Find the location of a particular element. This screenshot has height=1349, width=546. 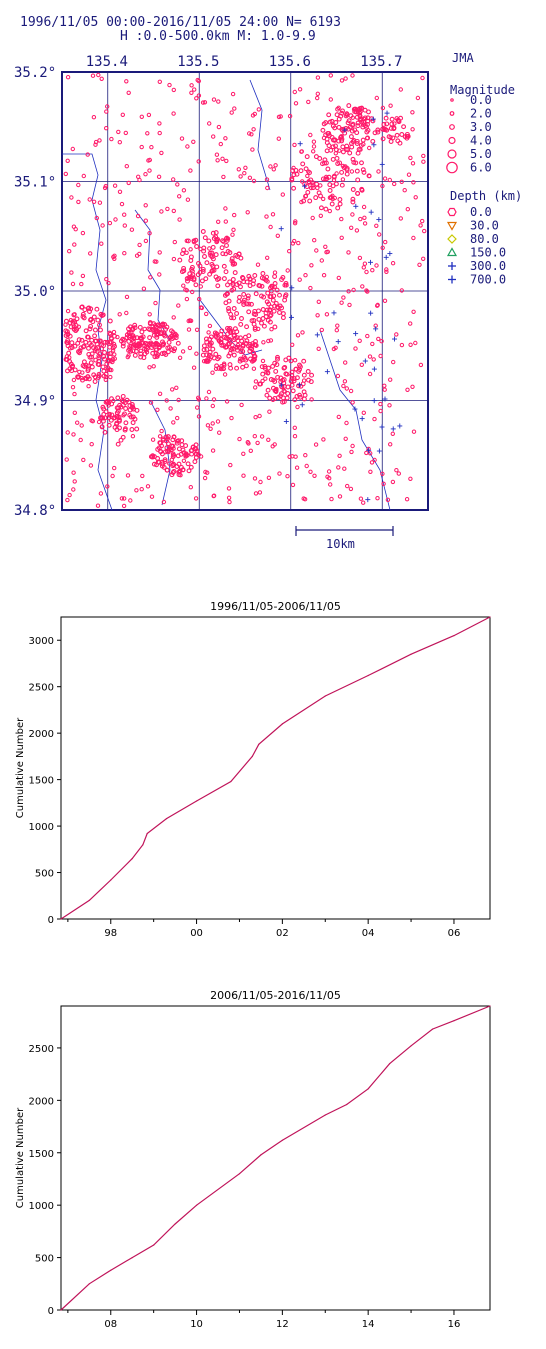

scale-bar: 10km is located at coordinates (344, 538).